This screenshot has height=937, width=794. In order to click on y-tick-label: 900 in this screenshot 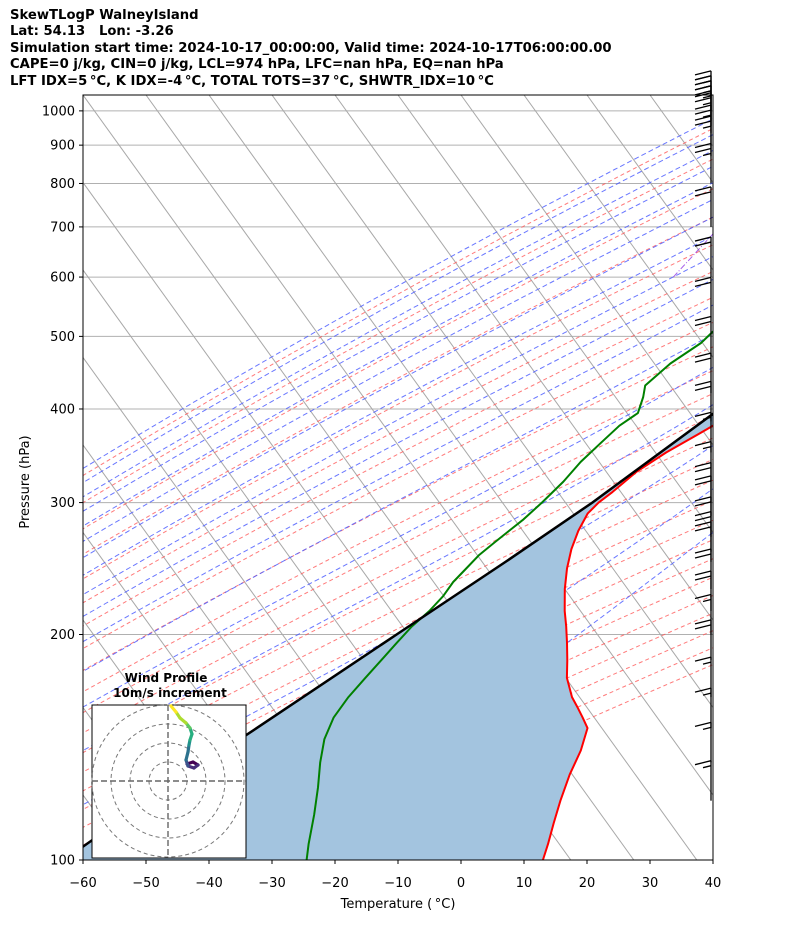, I will do `click(62, 146)`.